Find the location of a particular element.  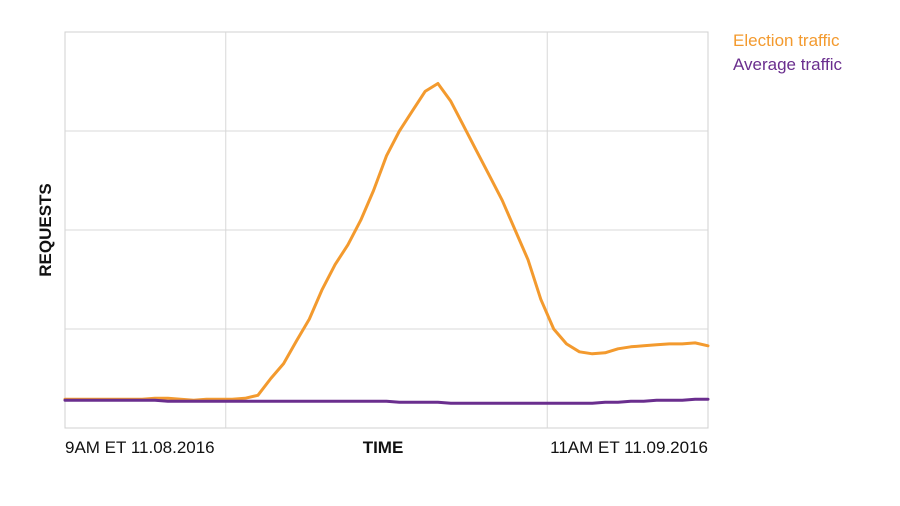

x-axis-title: TIME is located at coordinates (383, 447).